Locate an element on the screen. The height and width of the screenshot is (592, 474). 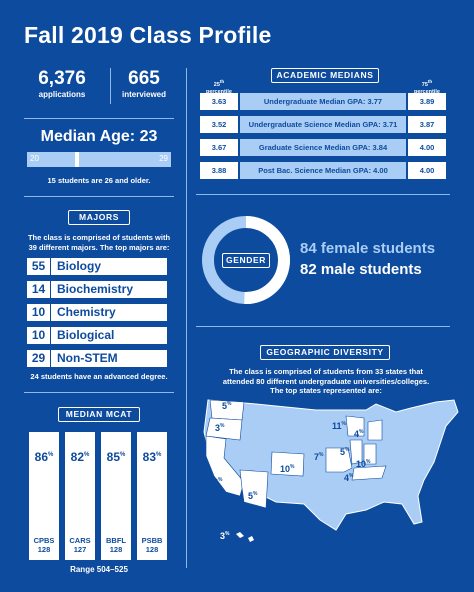
mcat-section-label: PSBB 128 is located at coordinates (152, 545).